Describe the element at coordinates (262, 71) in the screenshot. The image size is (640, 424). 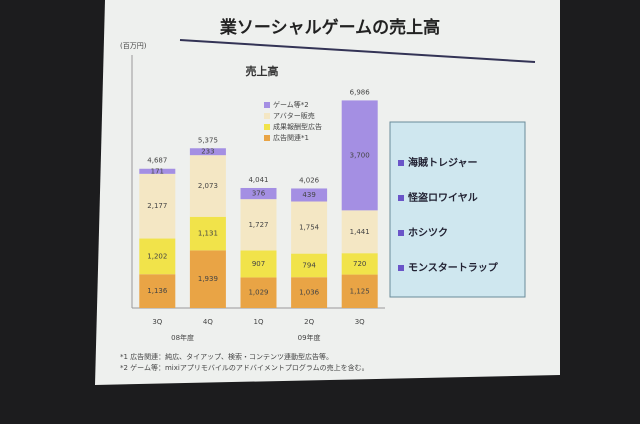
I see `chart-title: 売上高` at that location.